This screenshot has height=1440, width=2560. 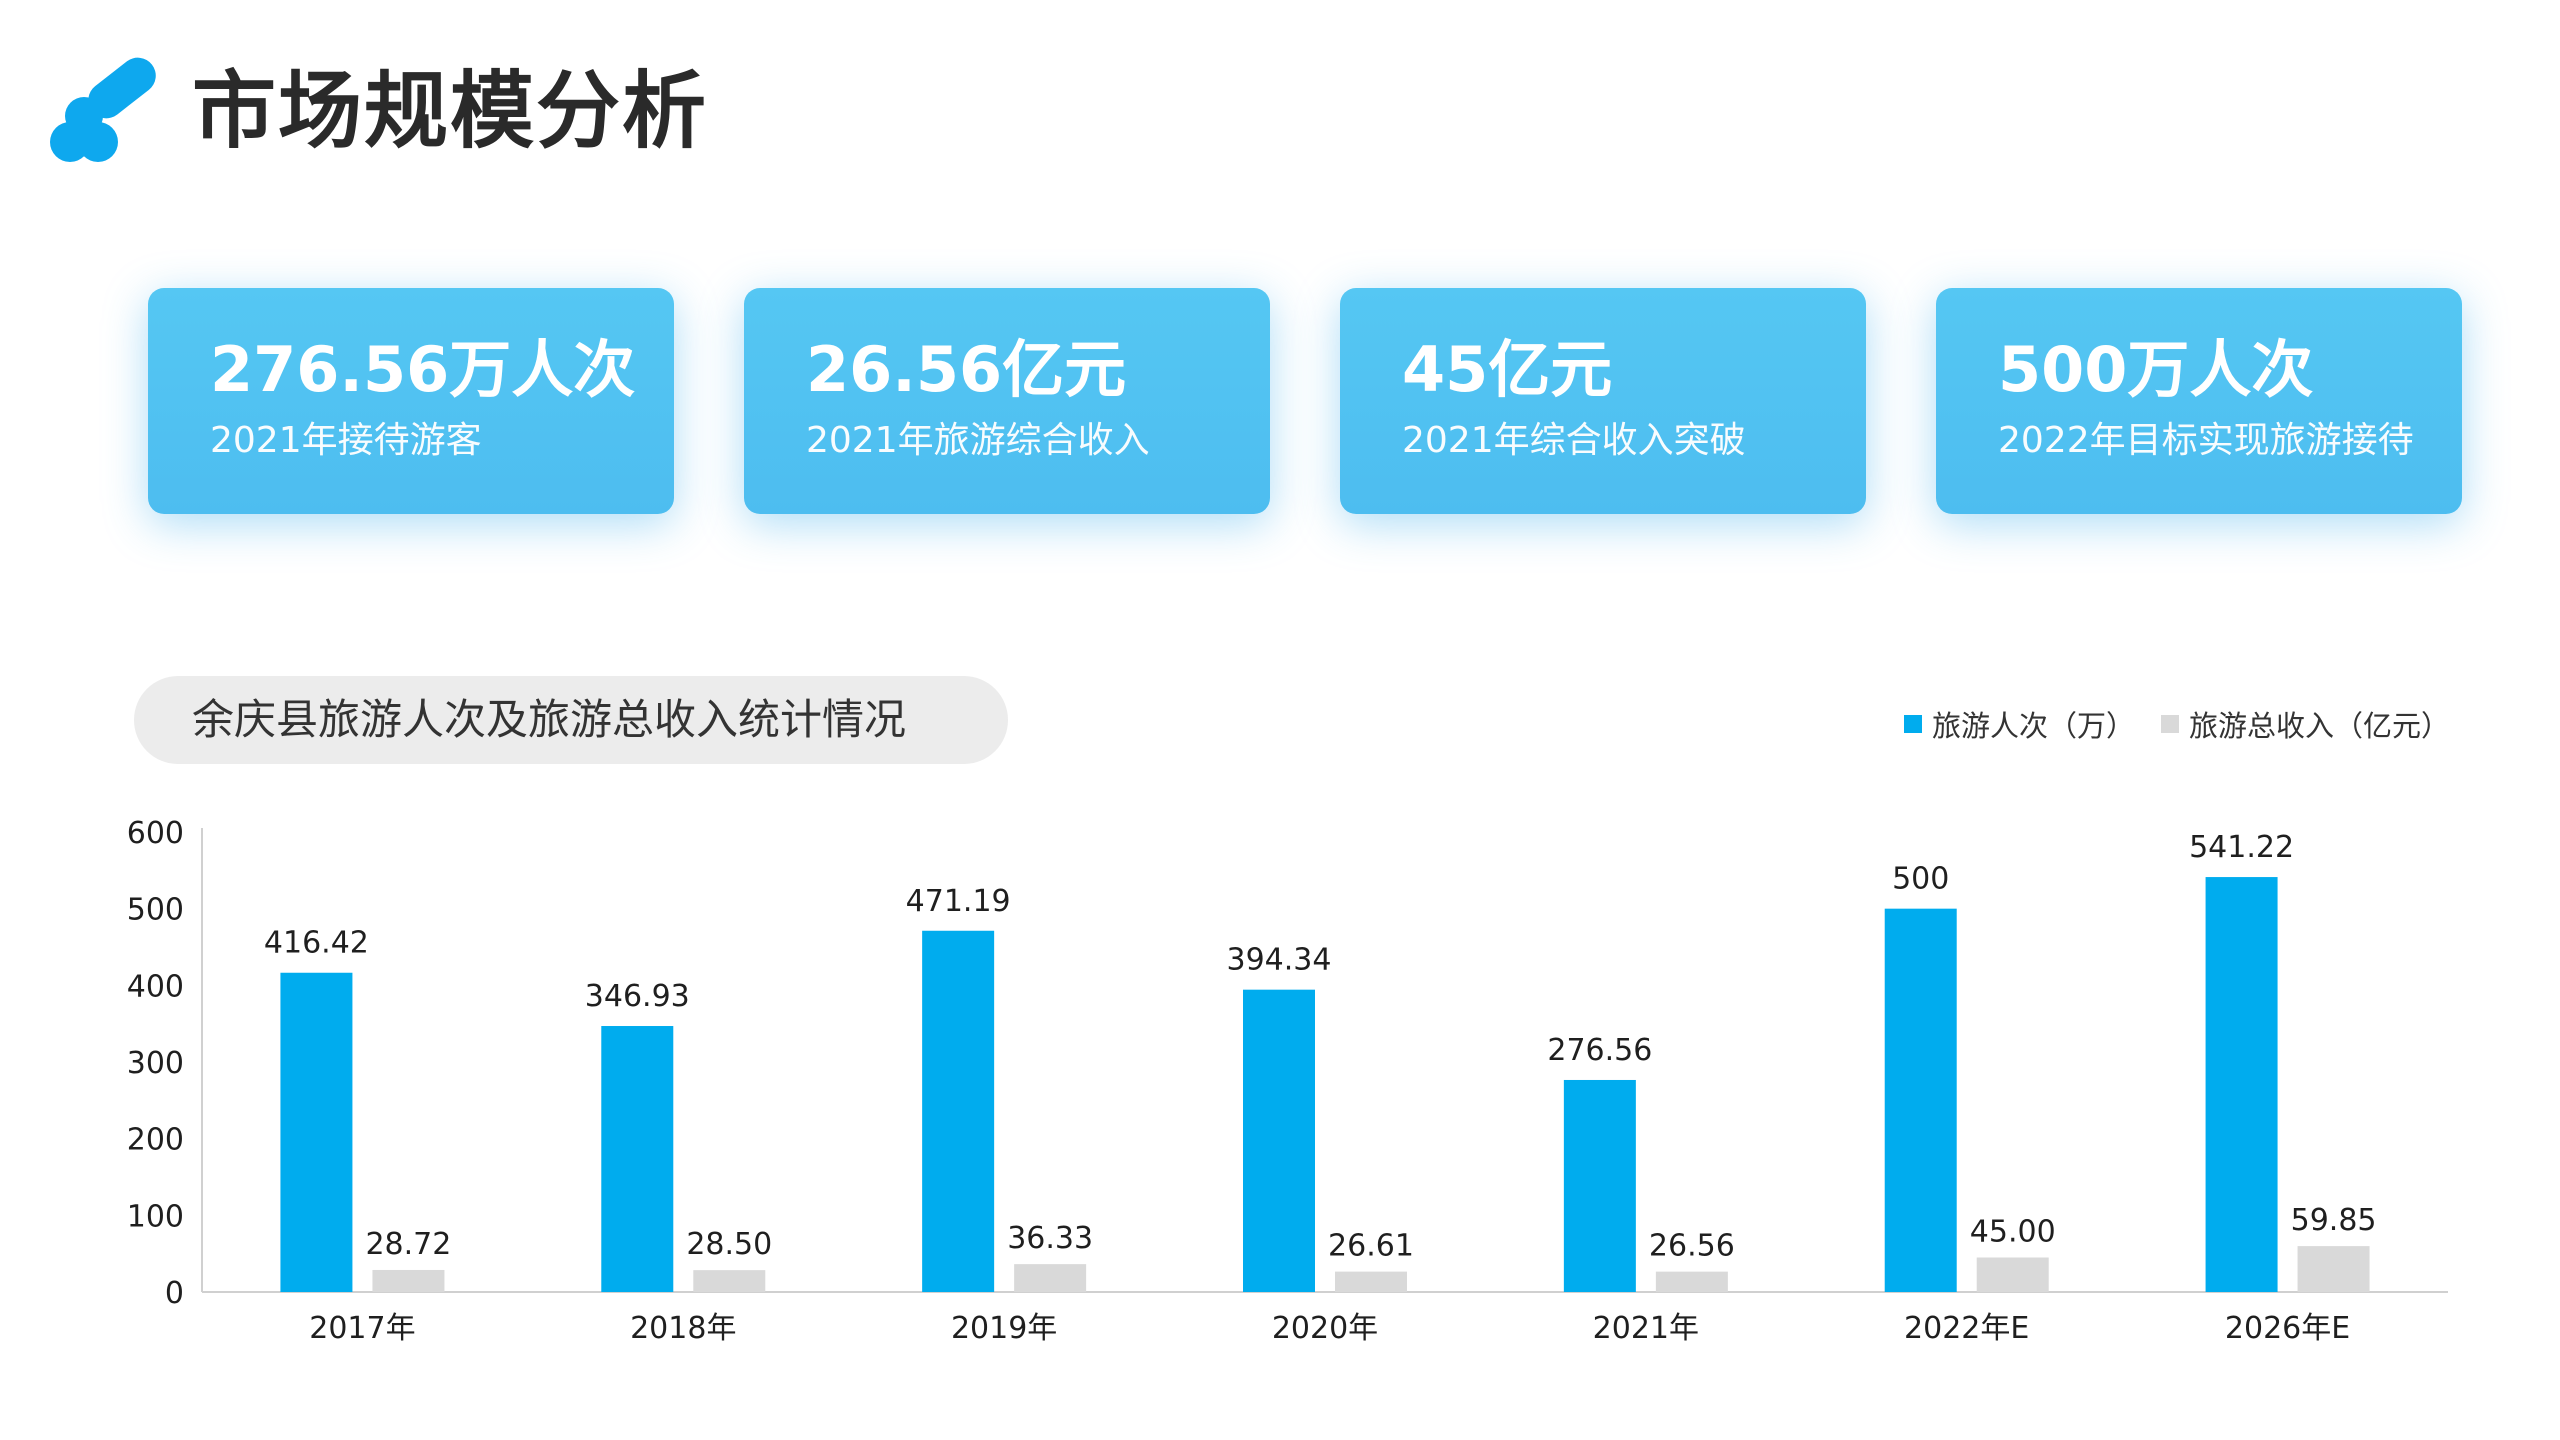 What do you see at coordinates (978, 440) in the screenshot?
I see `kpi-label: 2021年旅游综合收入` at bounding box center [978, 440].